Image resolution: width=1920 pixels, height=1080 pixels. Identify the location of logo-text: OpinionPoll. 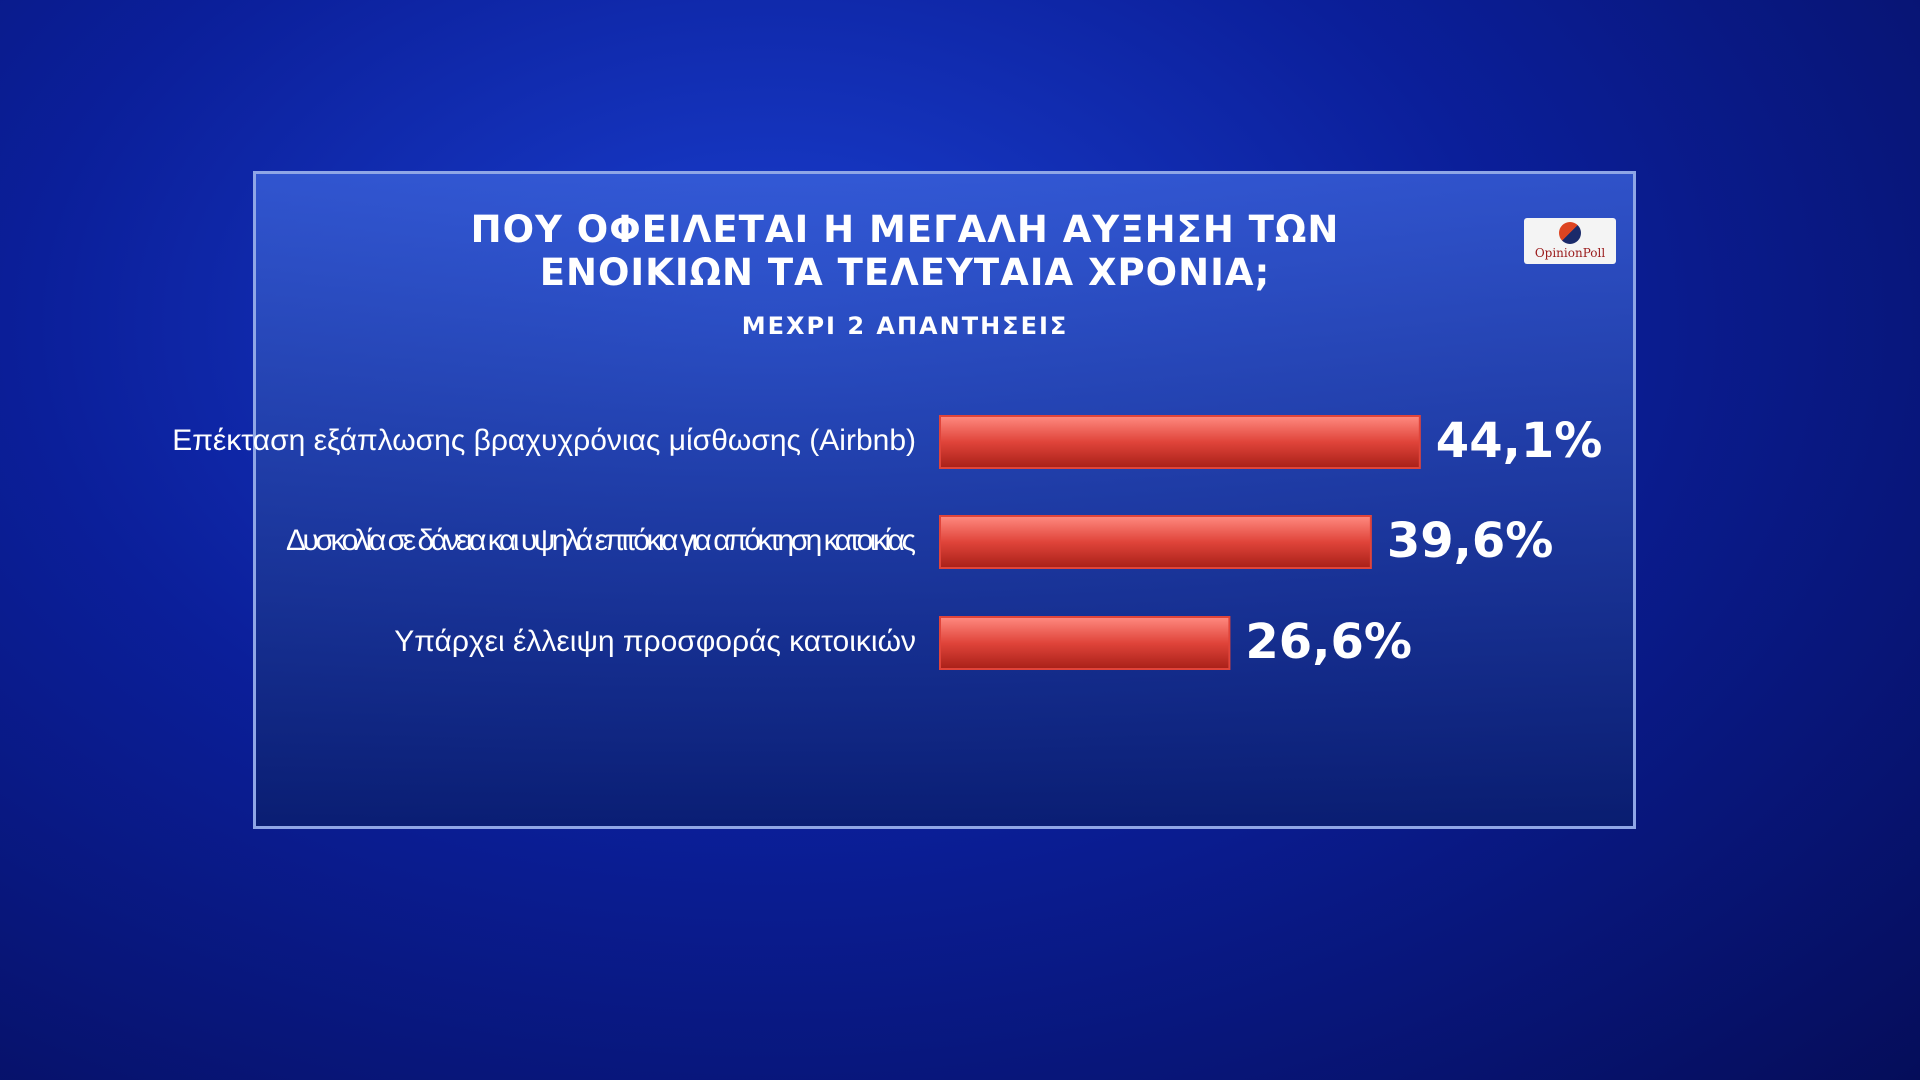
(1570, 253).